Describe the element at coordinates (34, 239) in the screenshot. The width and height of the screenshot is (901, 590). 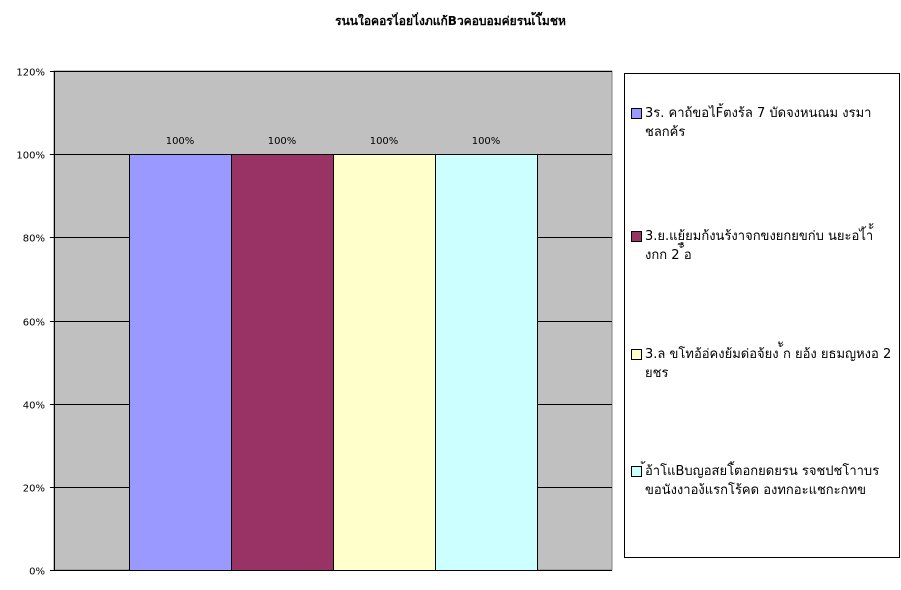
I see `y-tick-label: 80%` at that location.